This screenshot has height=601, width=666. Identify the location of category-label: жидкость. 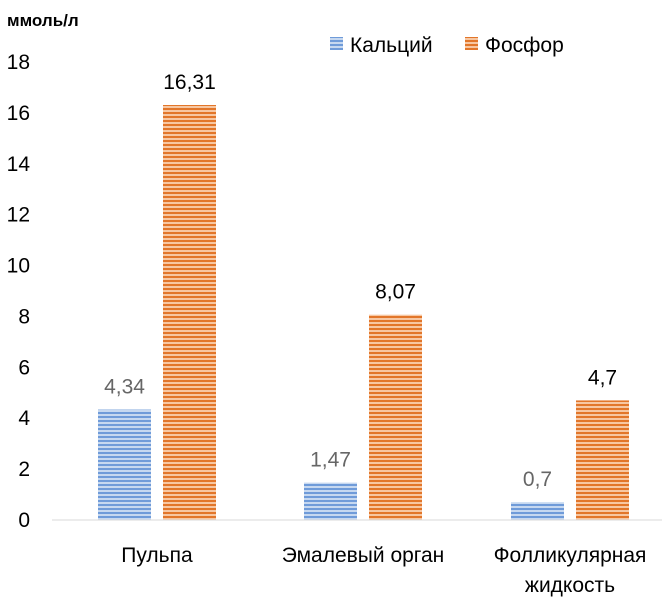
(570, 585).